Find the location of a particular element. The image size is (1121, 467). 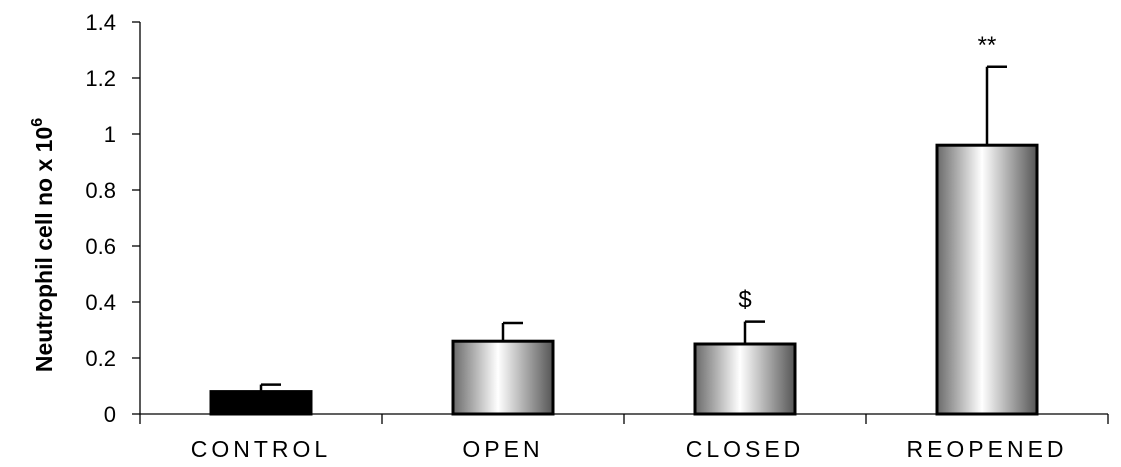

category-label: CLOSED is located at coordinates (745, 449).